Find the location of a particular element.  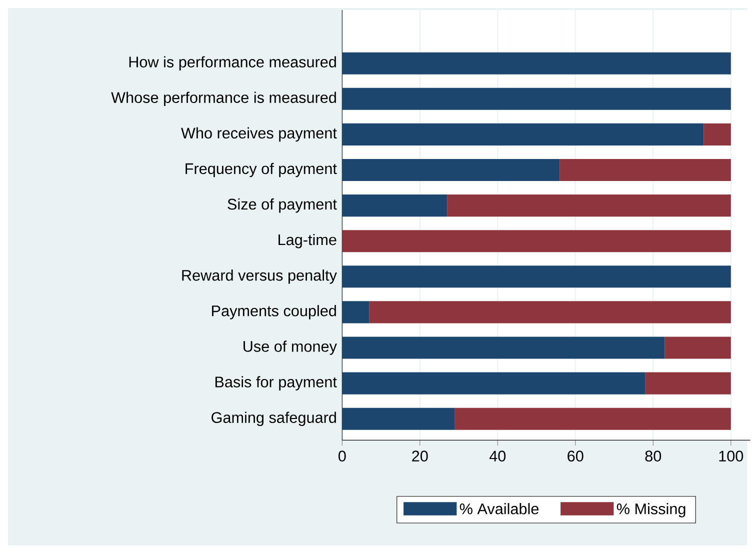

y-tick-label: Basis for payment is located at coordinates (276, 383).